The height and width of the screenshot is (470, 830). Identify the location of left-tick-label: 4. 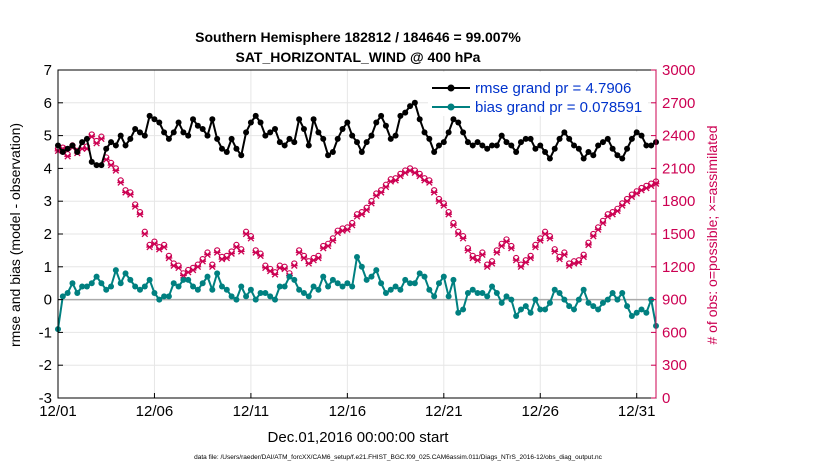
(48, 168).